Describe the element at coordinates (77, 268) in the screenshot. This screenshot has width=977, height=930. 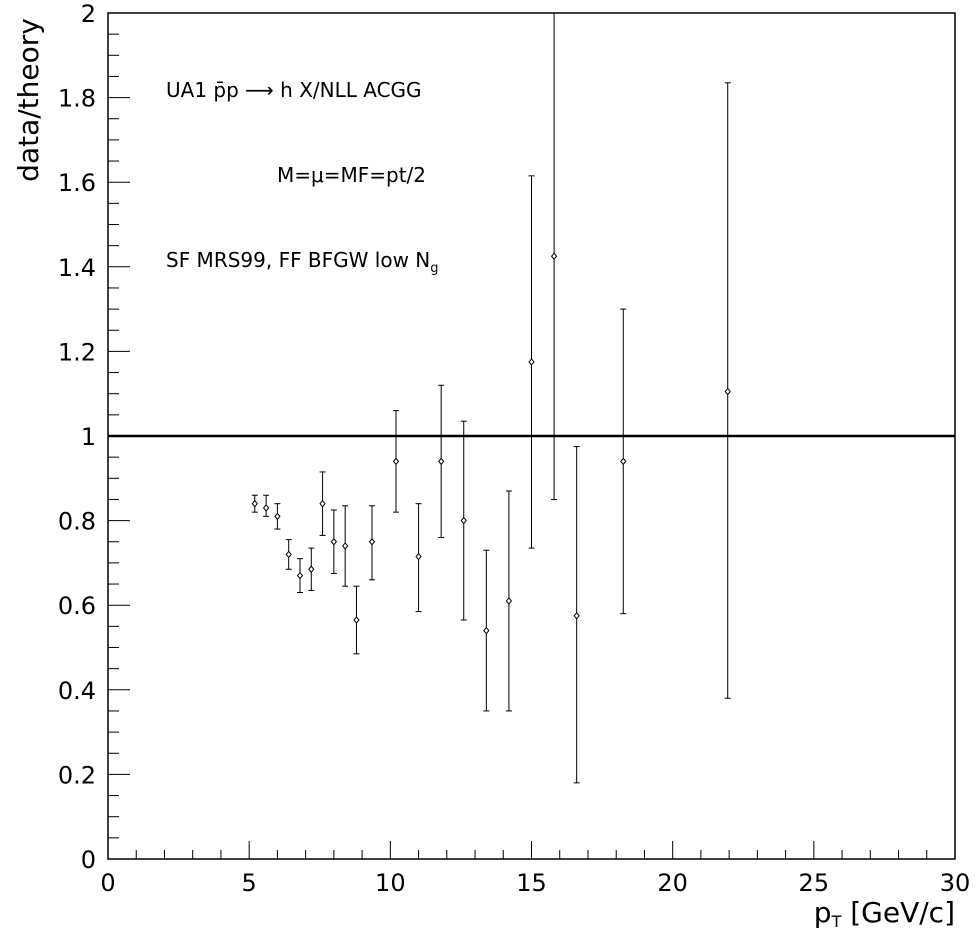
I see `y-tick-label: 1.4` at that location.